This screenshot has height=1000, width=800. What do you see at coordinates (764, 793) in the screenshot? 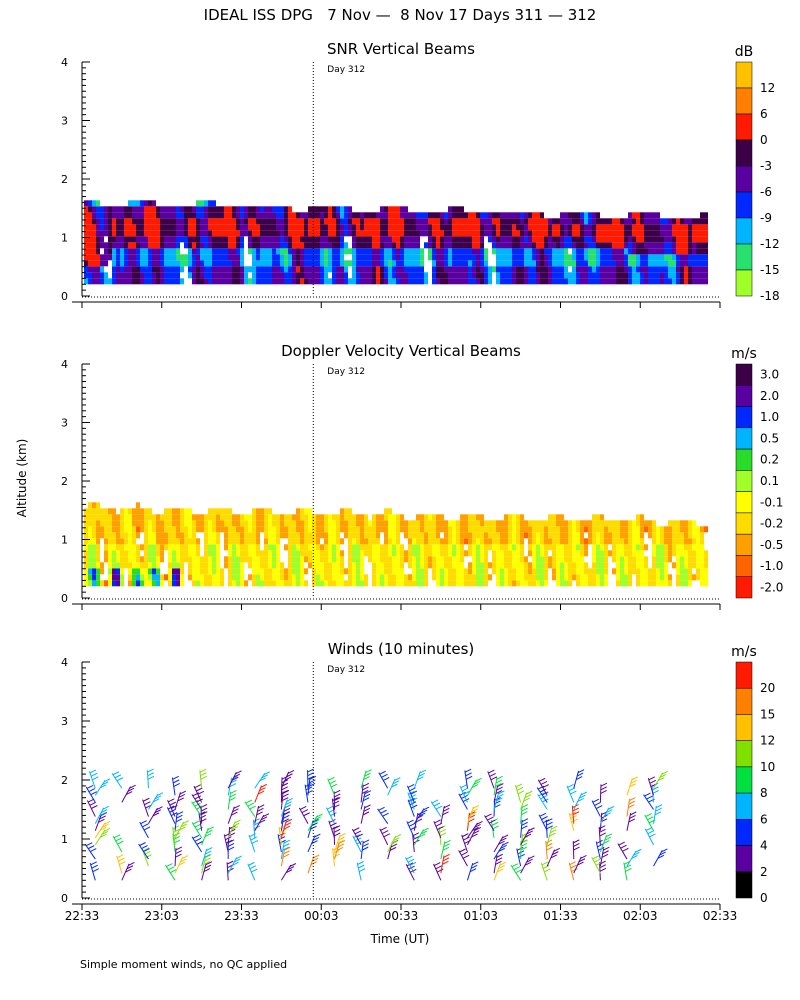
I see `colorbar-label: 8` at bounding box center [764, 793].